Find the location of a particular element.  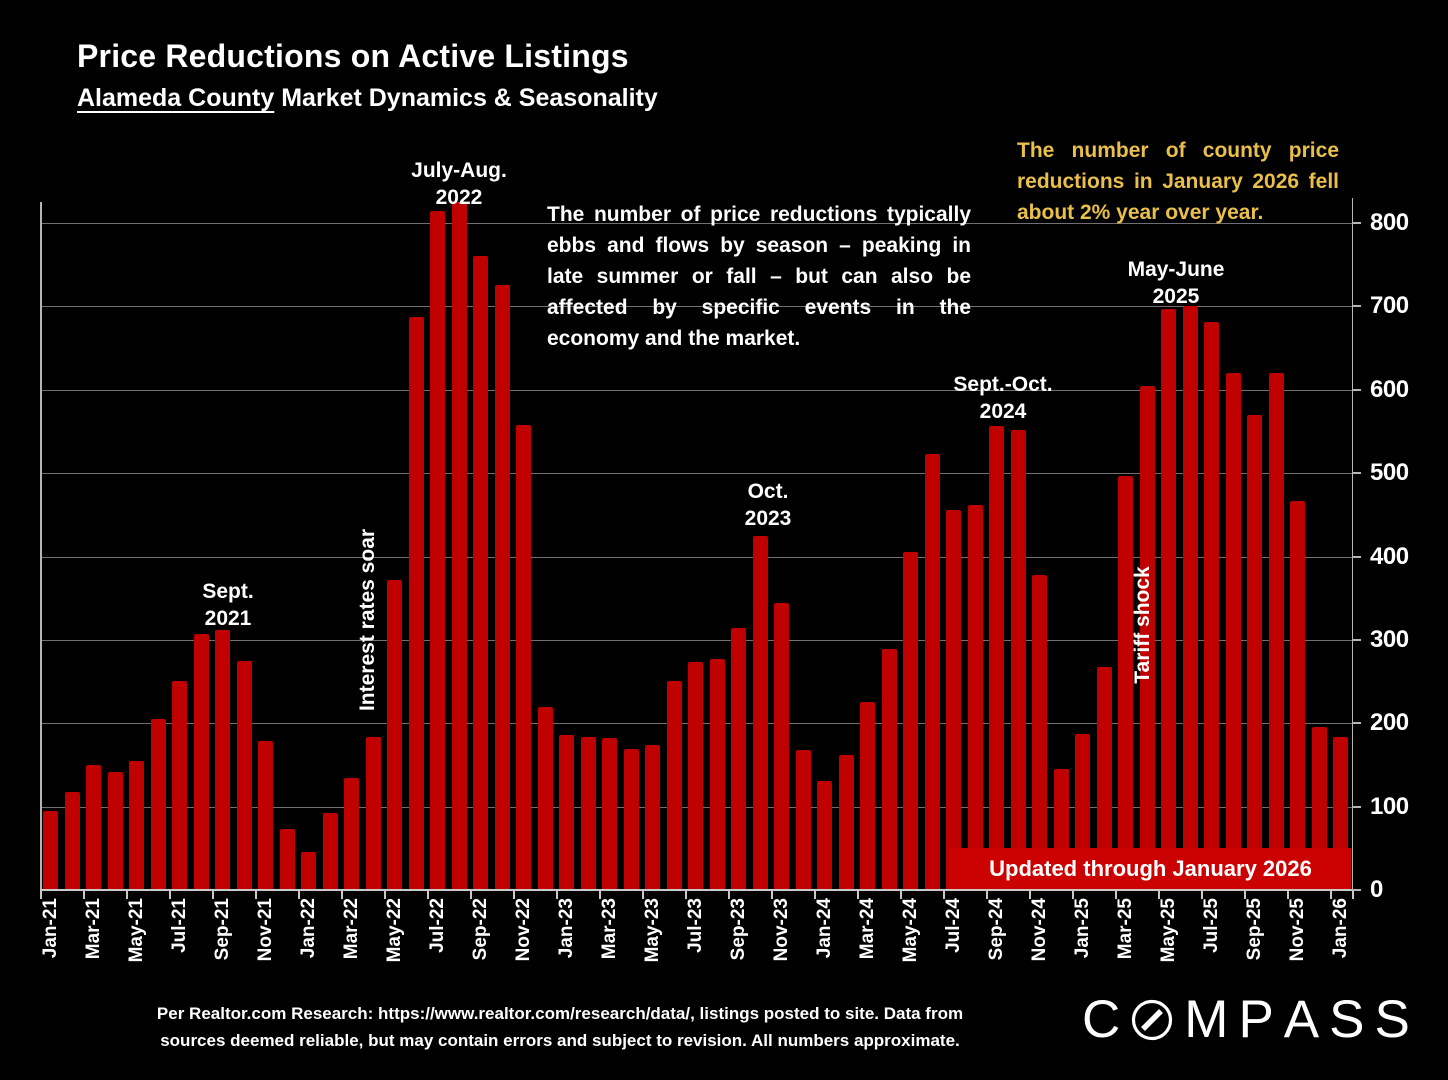

xtick-label-Jan-26: Jan-26 is located at coordinates (1340, 928).